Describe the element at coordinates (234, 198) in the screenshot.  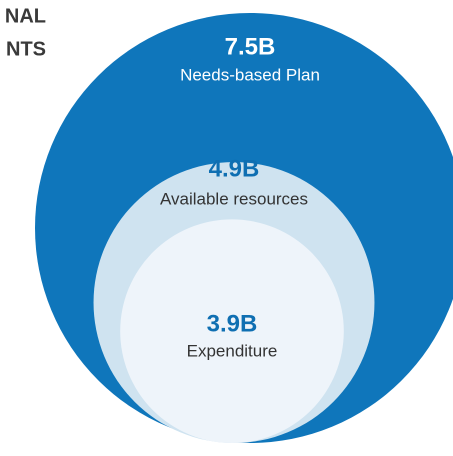
I see `category-label: Available resources` at that location.